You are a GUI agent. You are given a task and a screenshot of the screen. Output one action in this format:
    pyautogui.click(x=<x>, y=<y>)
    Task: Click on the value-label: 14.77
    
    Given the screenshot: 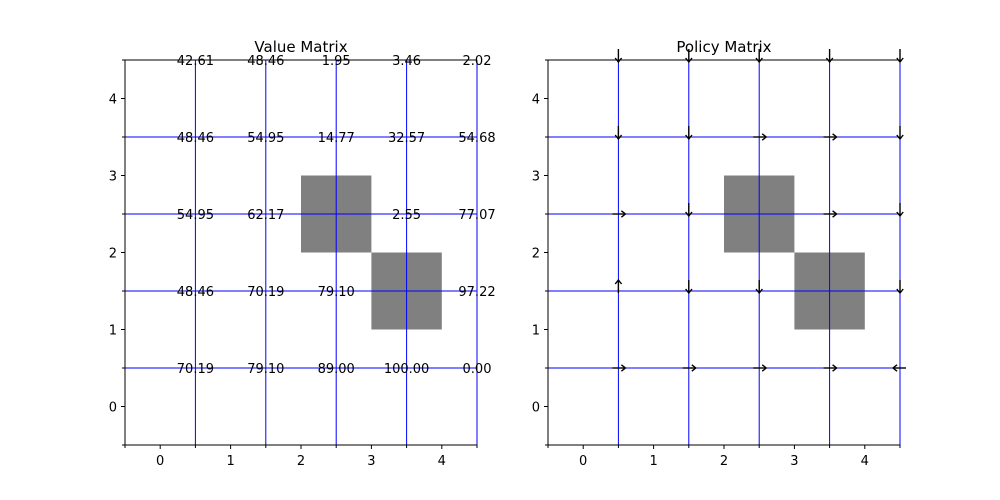 What is the action you would take?
    pyautogui.click(x=336, y=138)
    